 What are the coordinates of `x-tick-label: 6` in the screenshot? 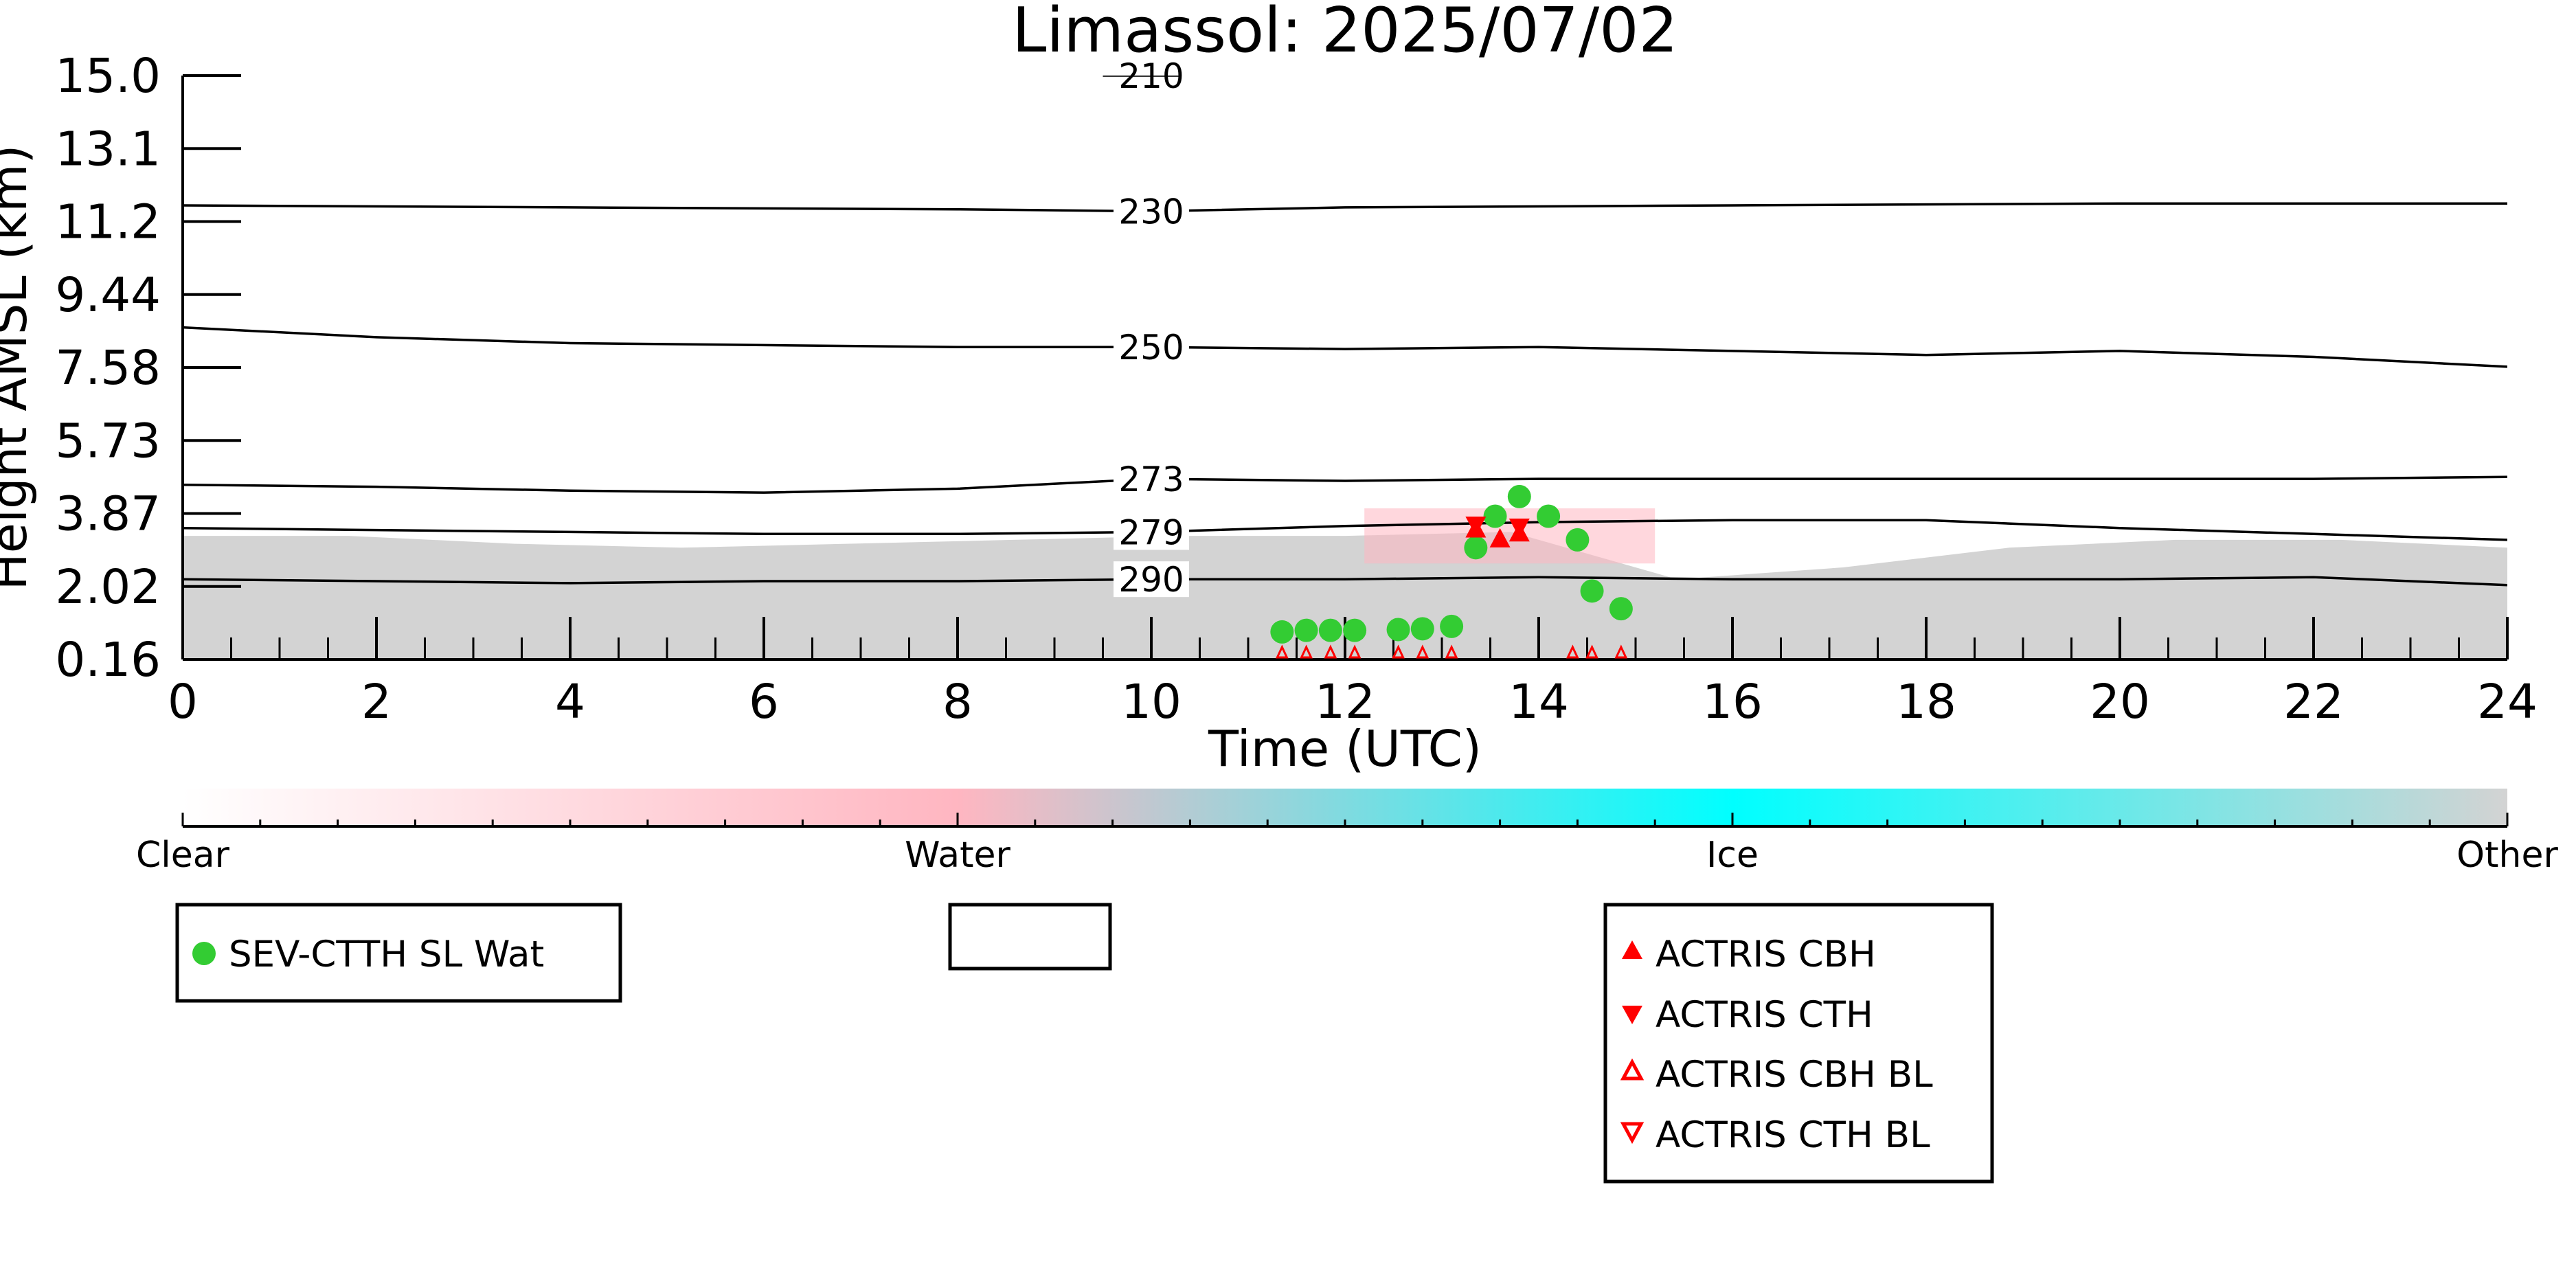 It's located at (764, 702).